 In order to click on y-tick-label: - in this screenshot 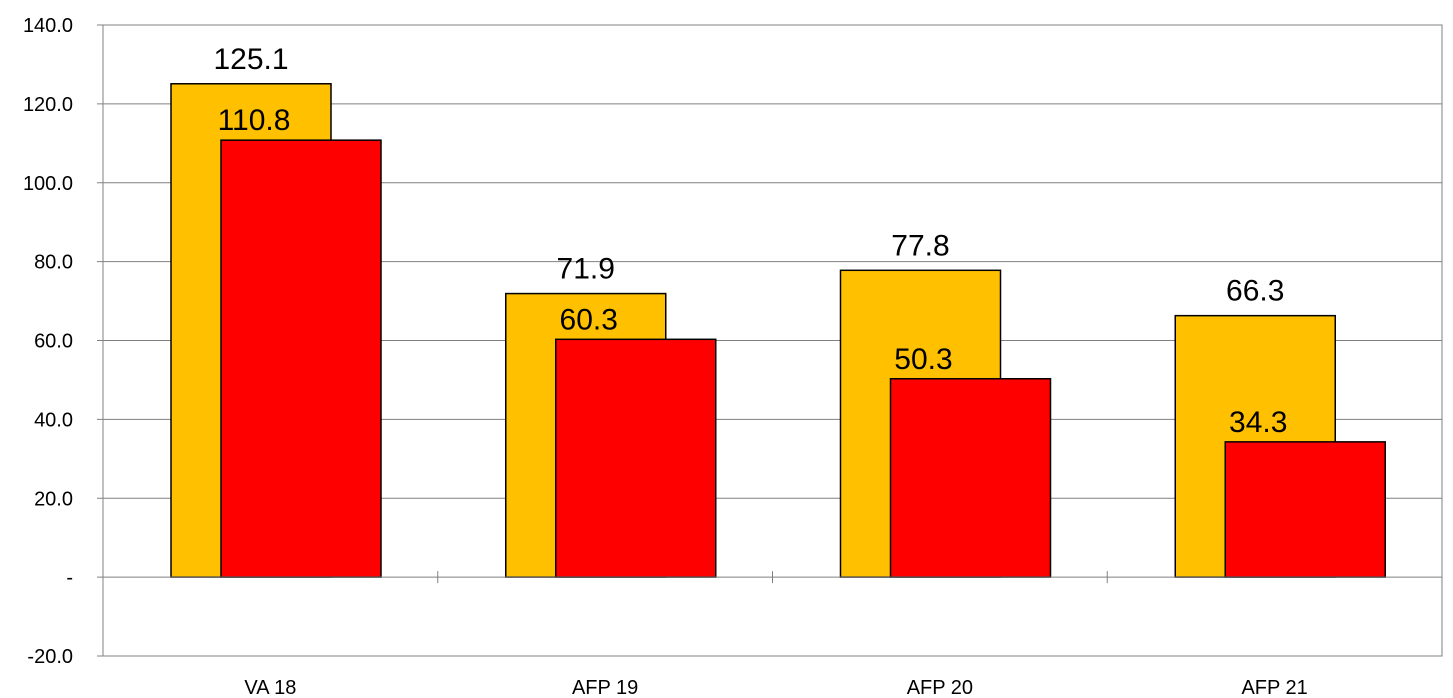, I will do `click(69, 578)`.